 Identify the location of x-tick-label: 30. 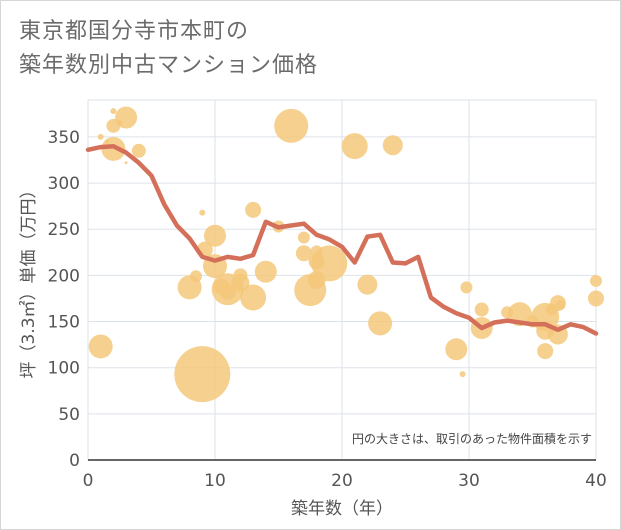
(469, 481).